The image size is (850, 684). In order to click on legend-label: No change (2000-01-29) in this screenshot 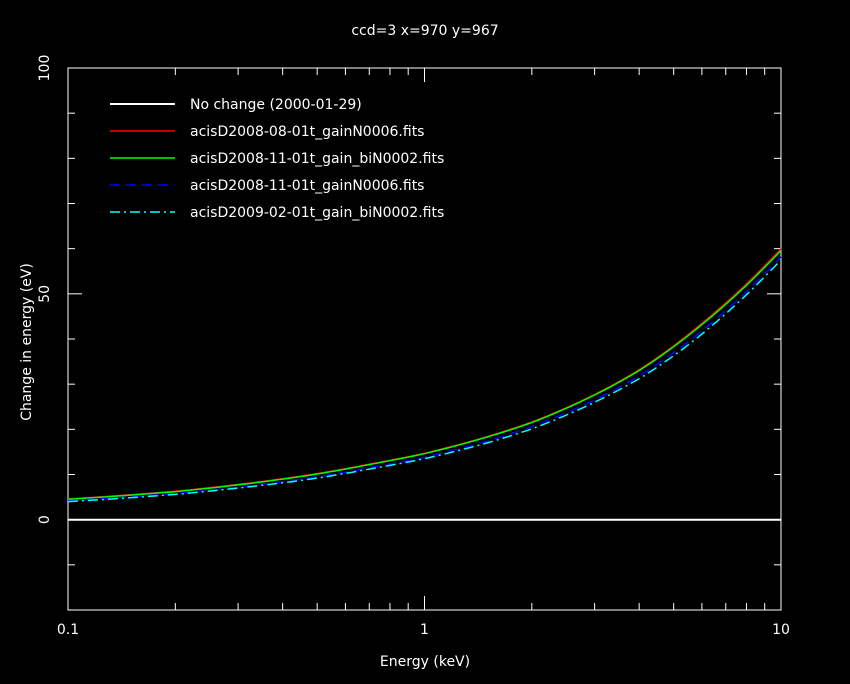, I will do `click(276, 105)`.